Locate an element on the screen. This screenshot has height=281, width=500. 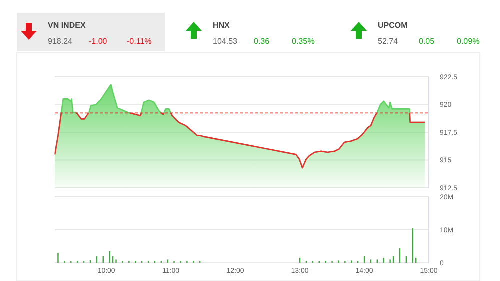
data-label: 0.05 is located at coordinates (427, 41).